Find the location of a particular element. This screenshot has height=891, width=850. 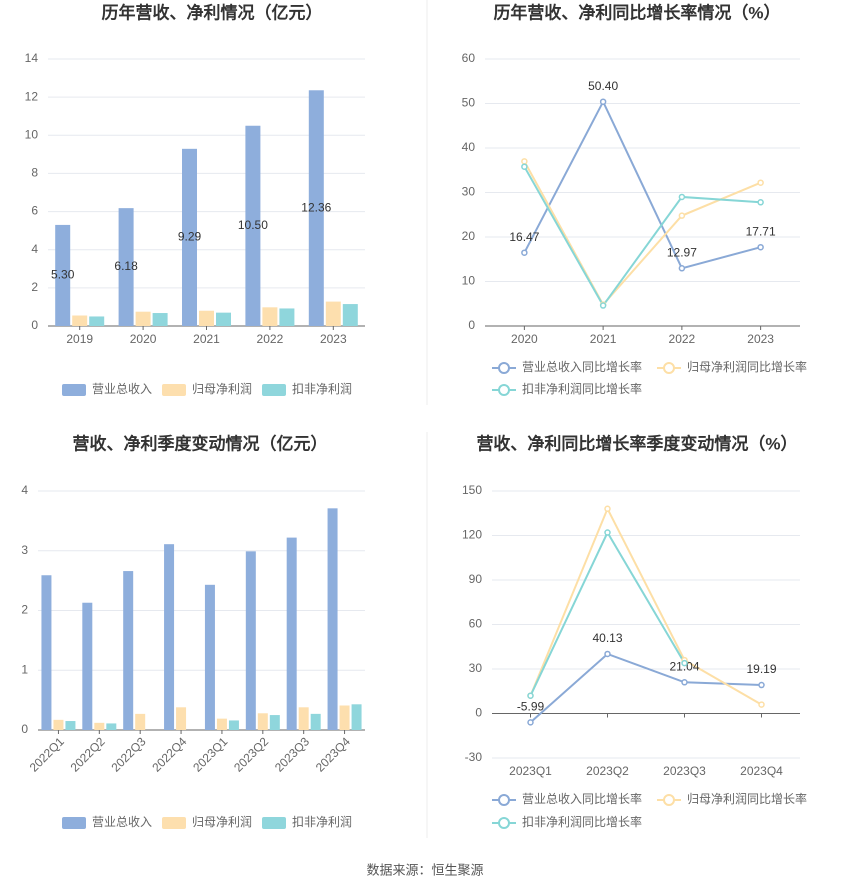

data-label: 6.18 is located at coordinates (126, 266).